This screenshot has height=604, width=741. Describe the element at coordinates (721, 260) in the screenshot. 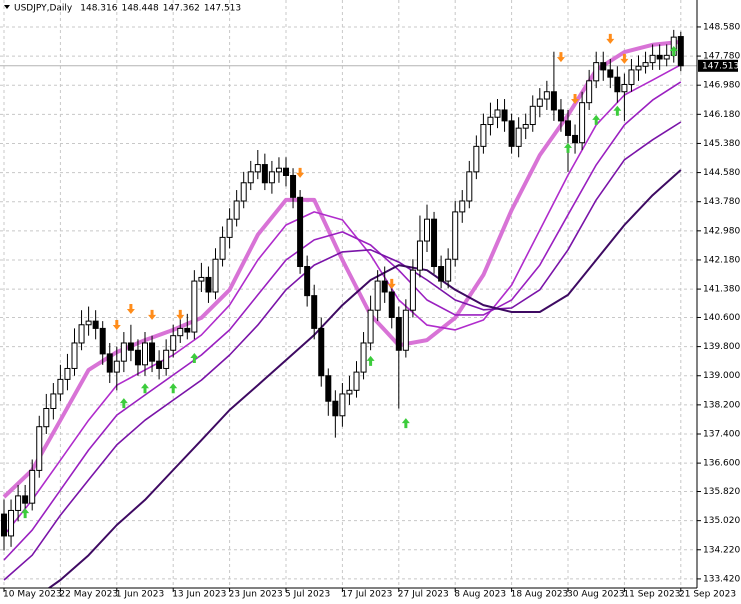

I see `y-tick-label: 142.180` at that location.